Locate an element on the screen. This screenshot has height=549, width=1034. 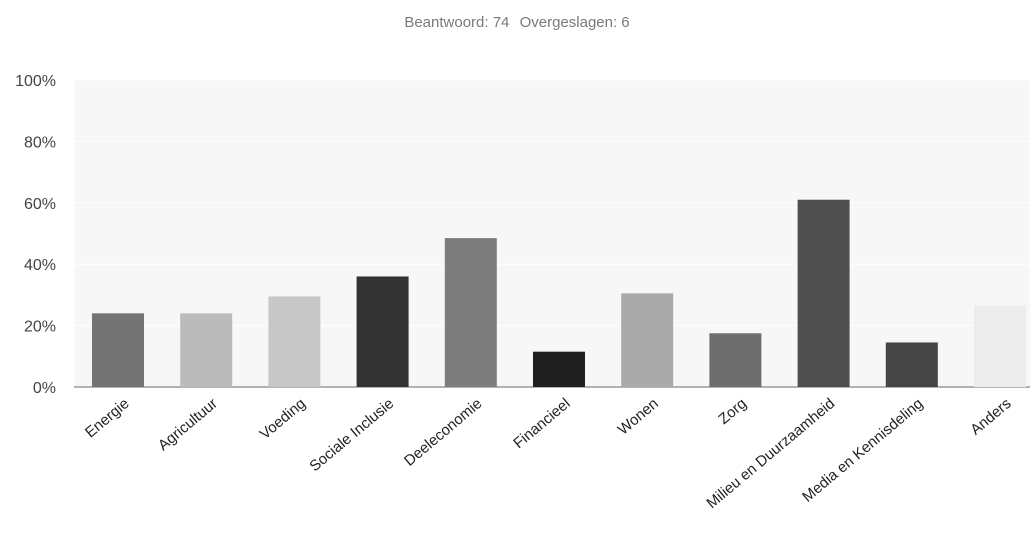
bar-sociale-inclusie is located at coordinates (382, 331).